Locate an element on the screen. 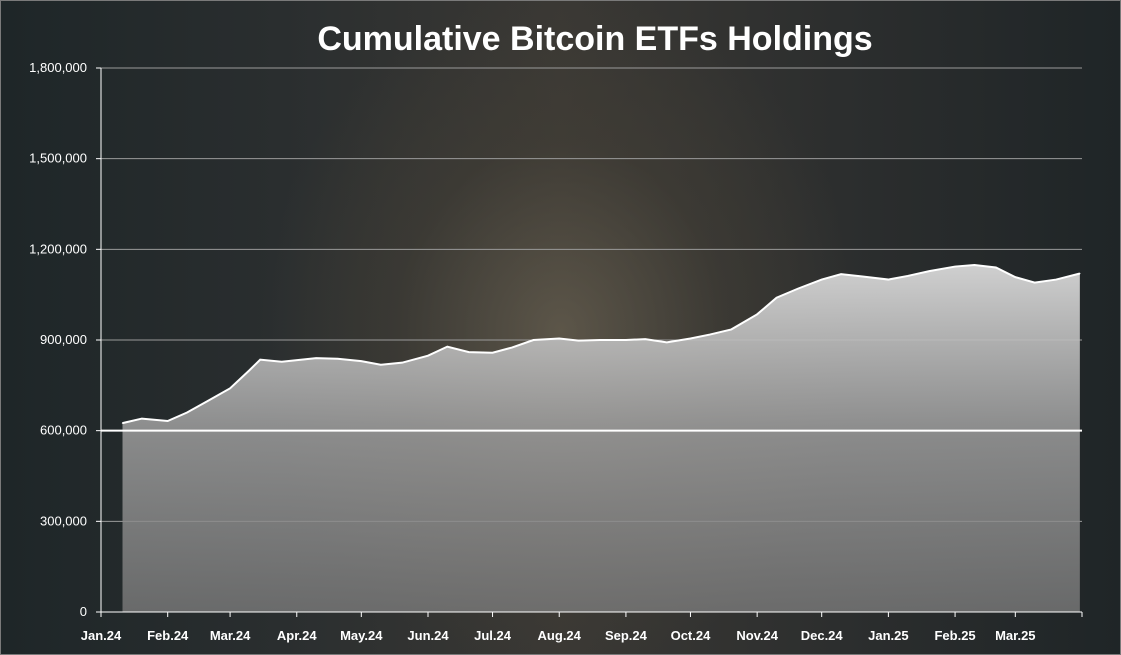 The width and height of the screenshot is (1121, 655). x-tick-label: Feb.24 is located at coordinates (168, 635).